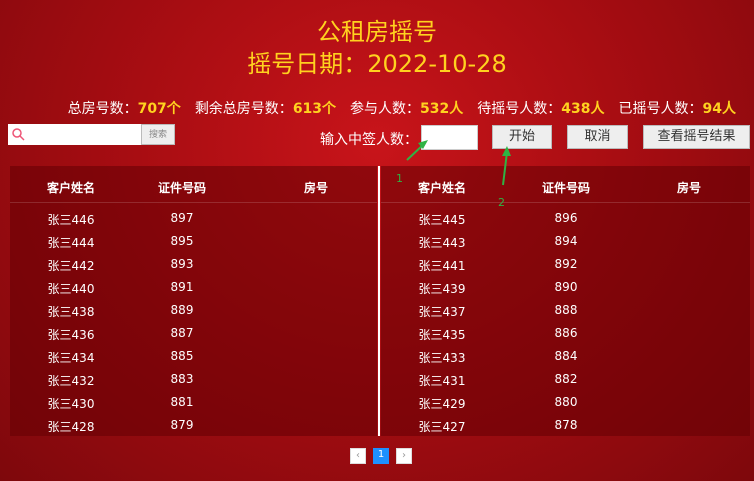  I want to click on name-cell: 张三444, so click(71, 243).